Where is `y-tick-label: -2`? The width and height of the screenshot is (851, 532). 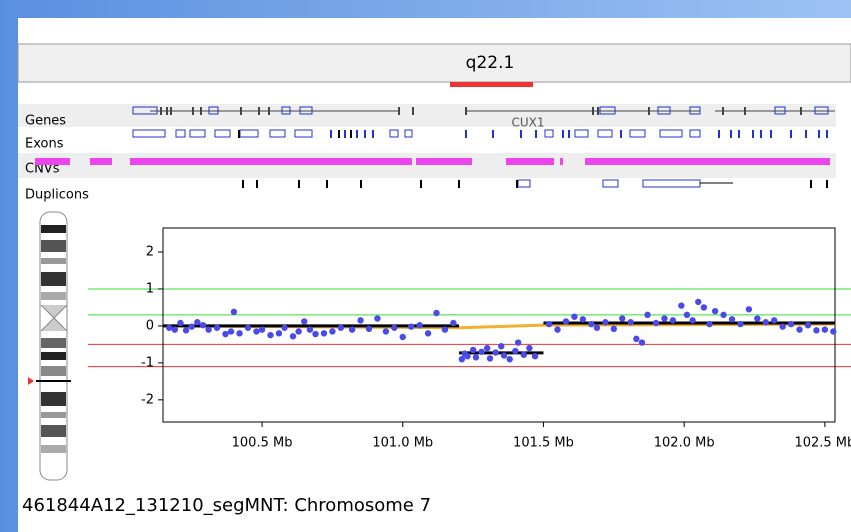
y-tick-label: -2 is located at coordinates (147, 399).